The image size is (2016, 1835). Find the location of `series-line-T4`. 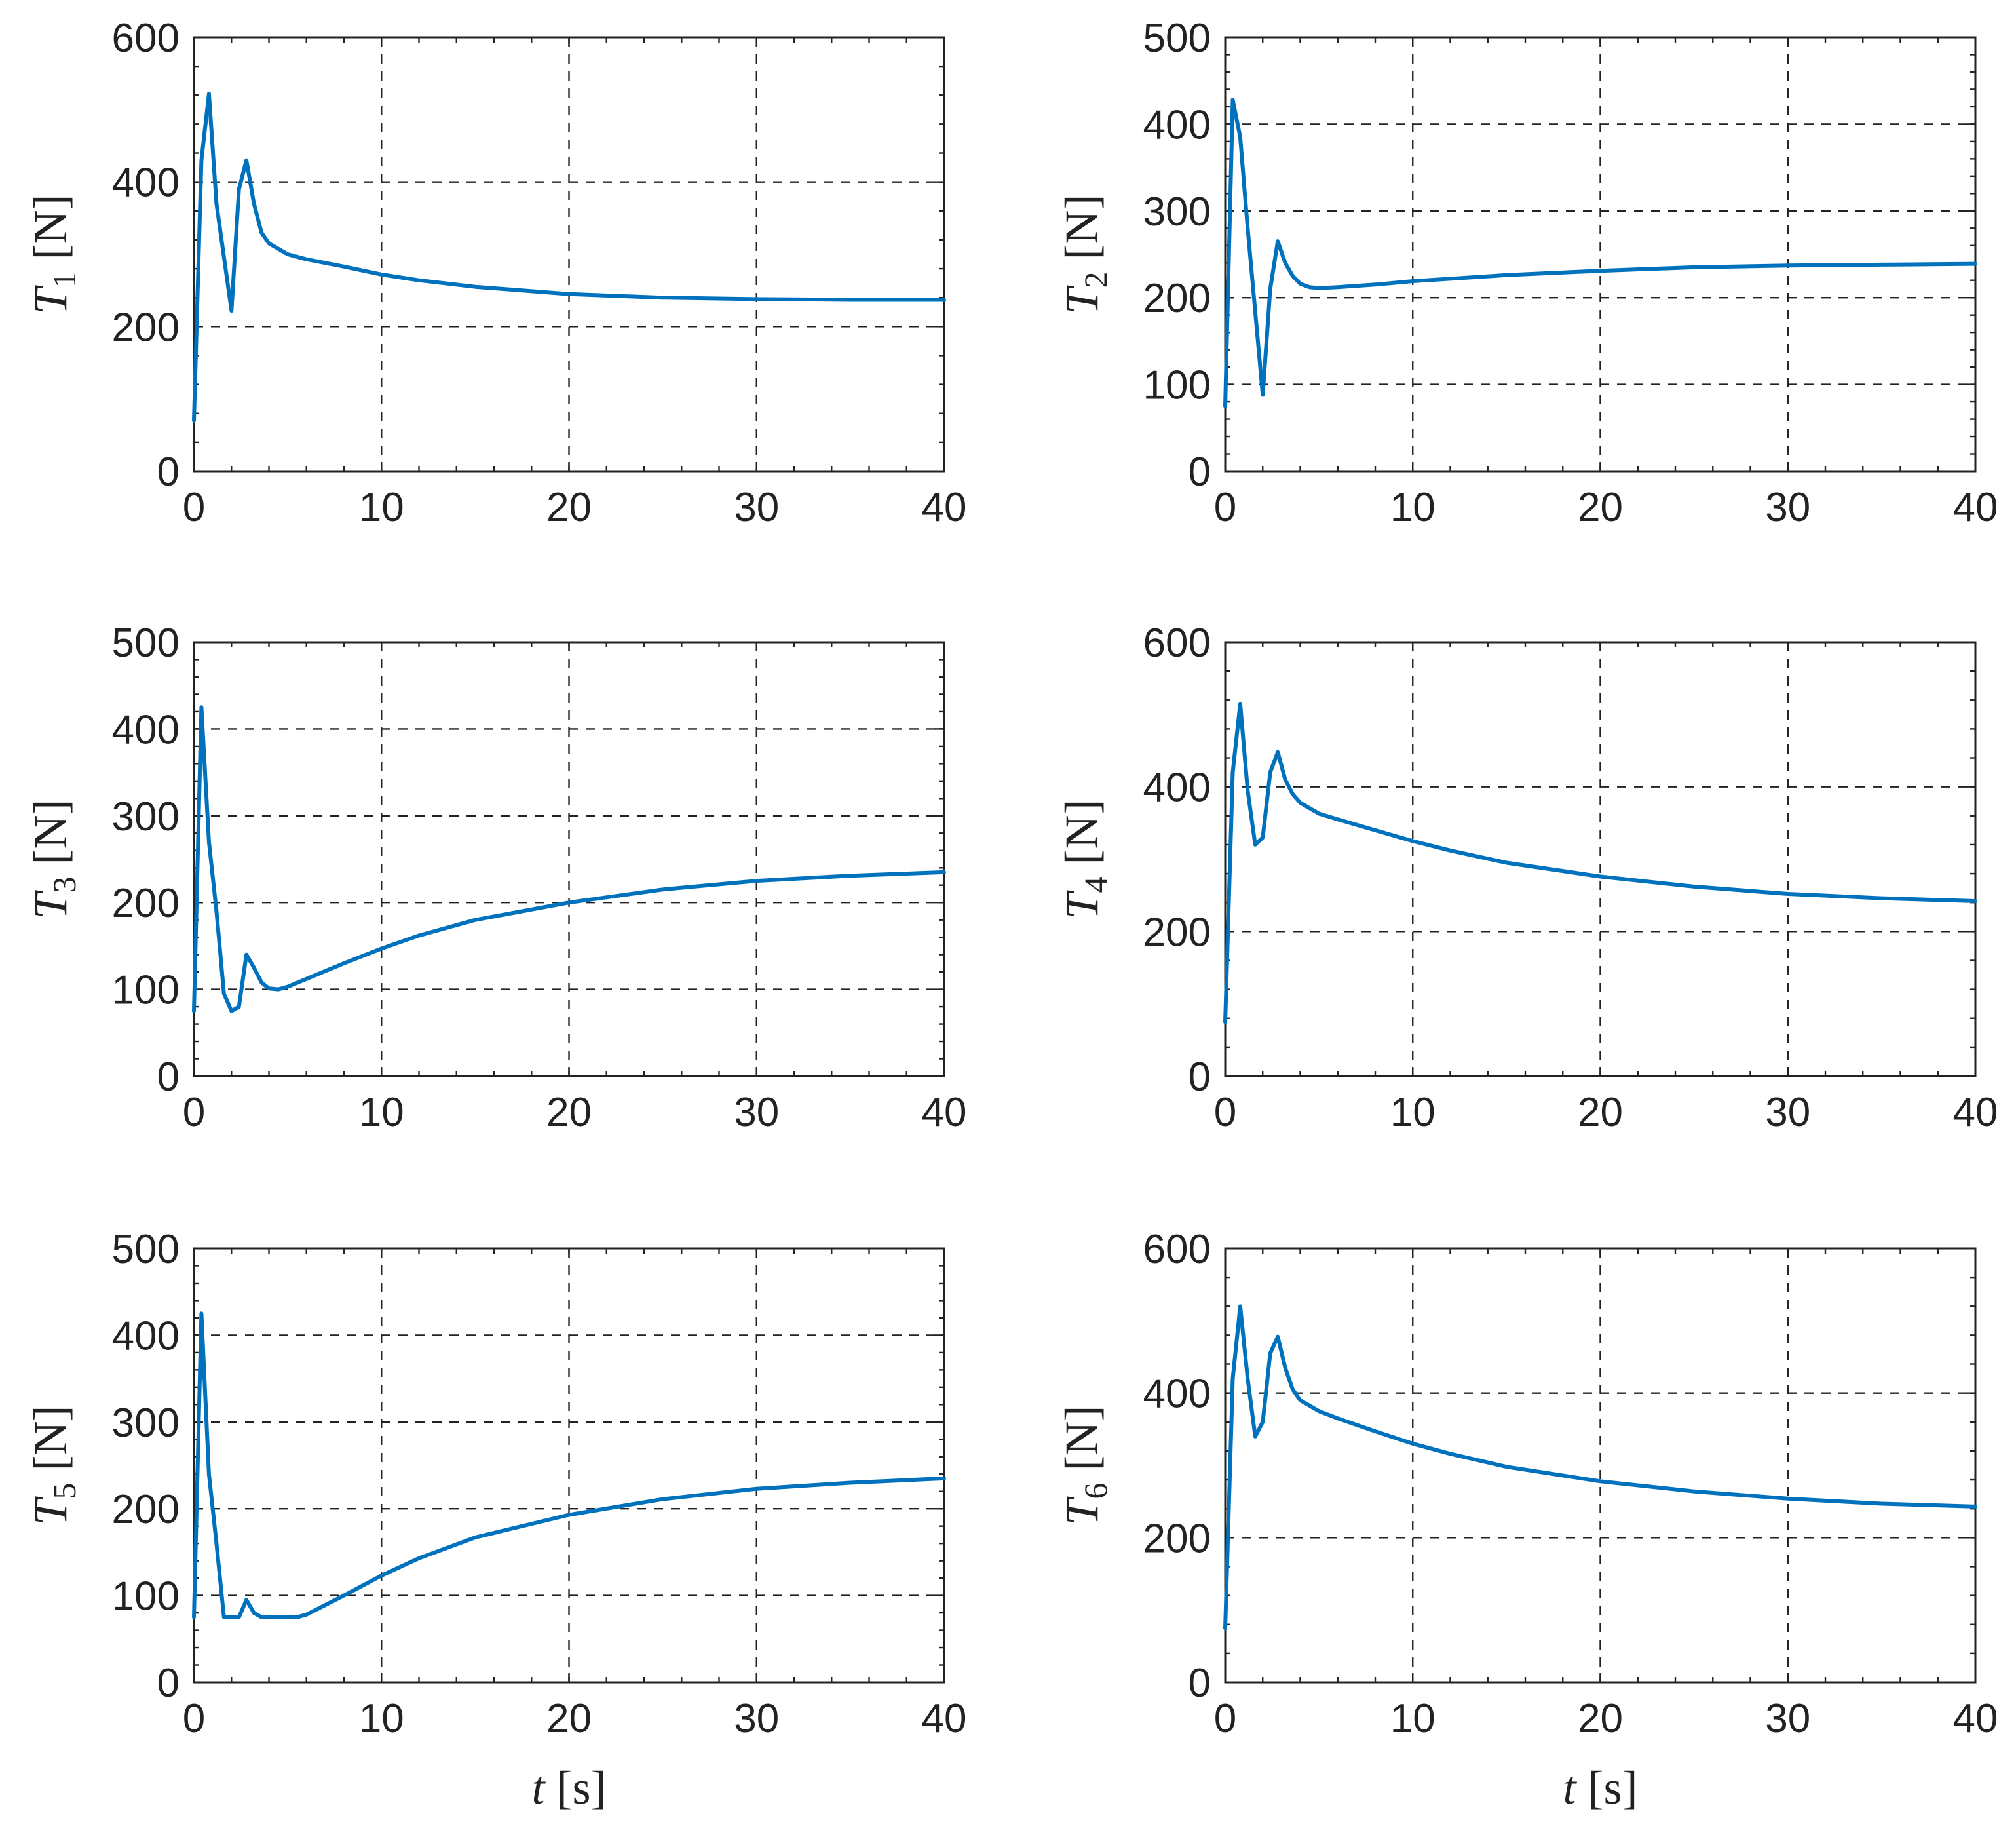

series-line-T4 is located at coordinates (1600, 863).